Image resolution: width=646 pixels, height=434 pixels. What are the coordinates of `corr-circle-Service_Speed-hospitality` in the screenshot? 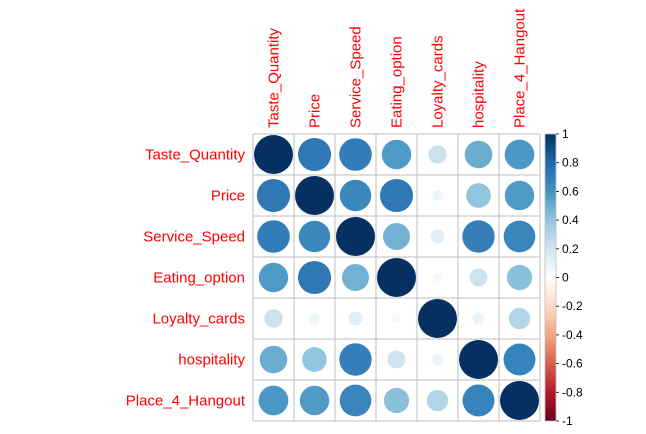 It's located at (478, 236).